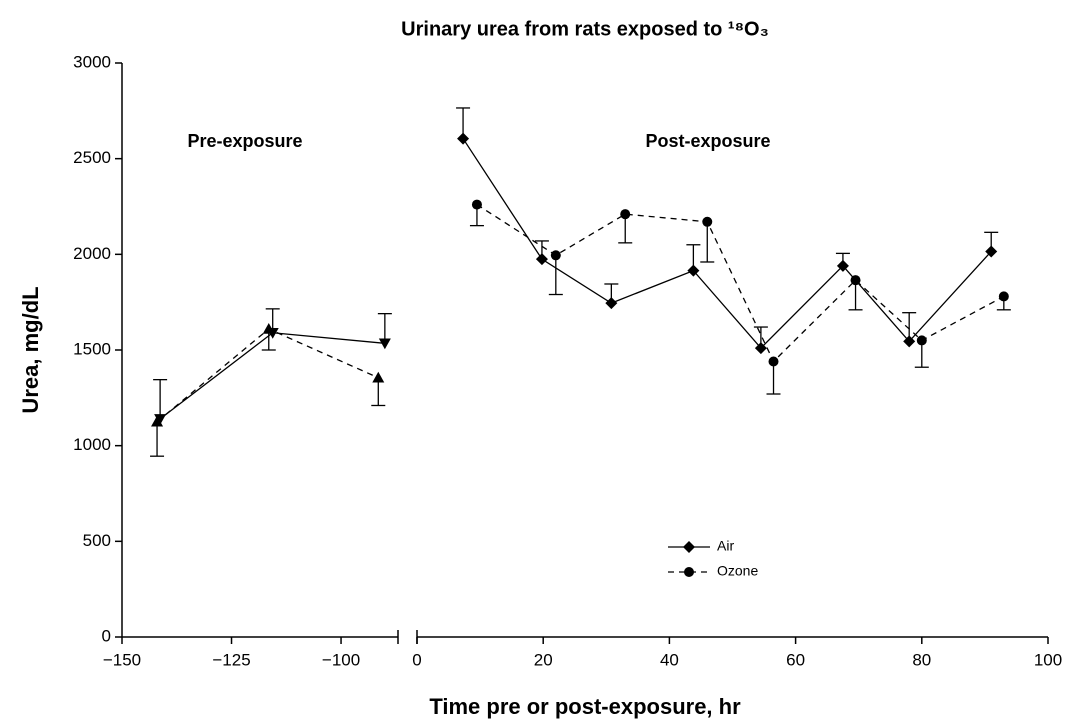 The height and width of the screenshot is (727, 1071). I want to click on chart-title: Urinary urea from rats exposed to ¹⁸O₃, so click(585, 29).